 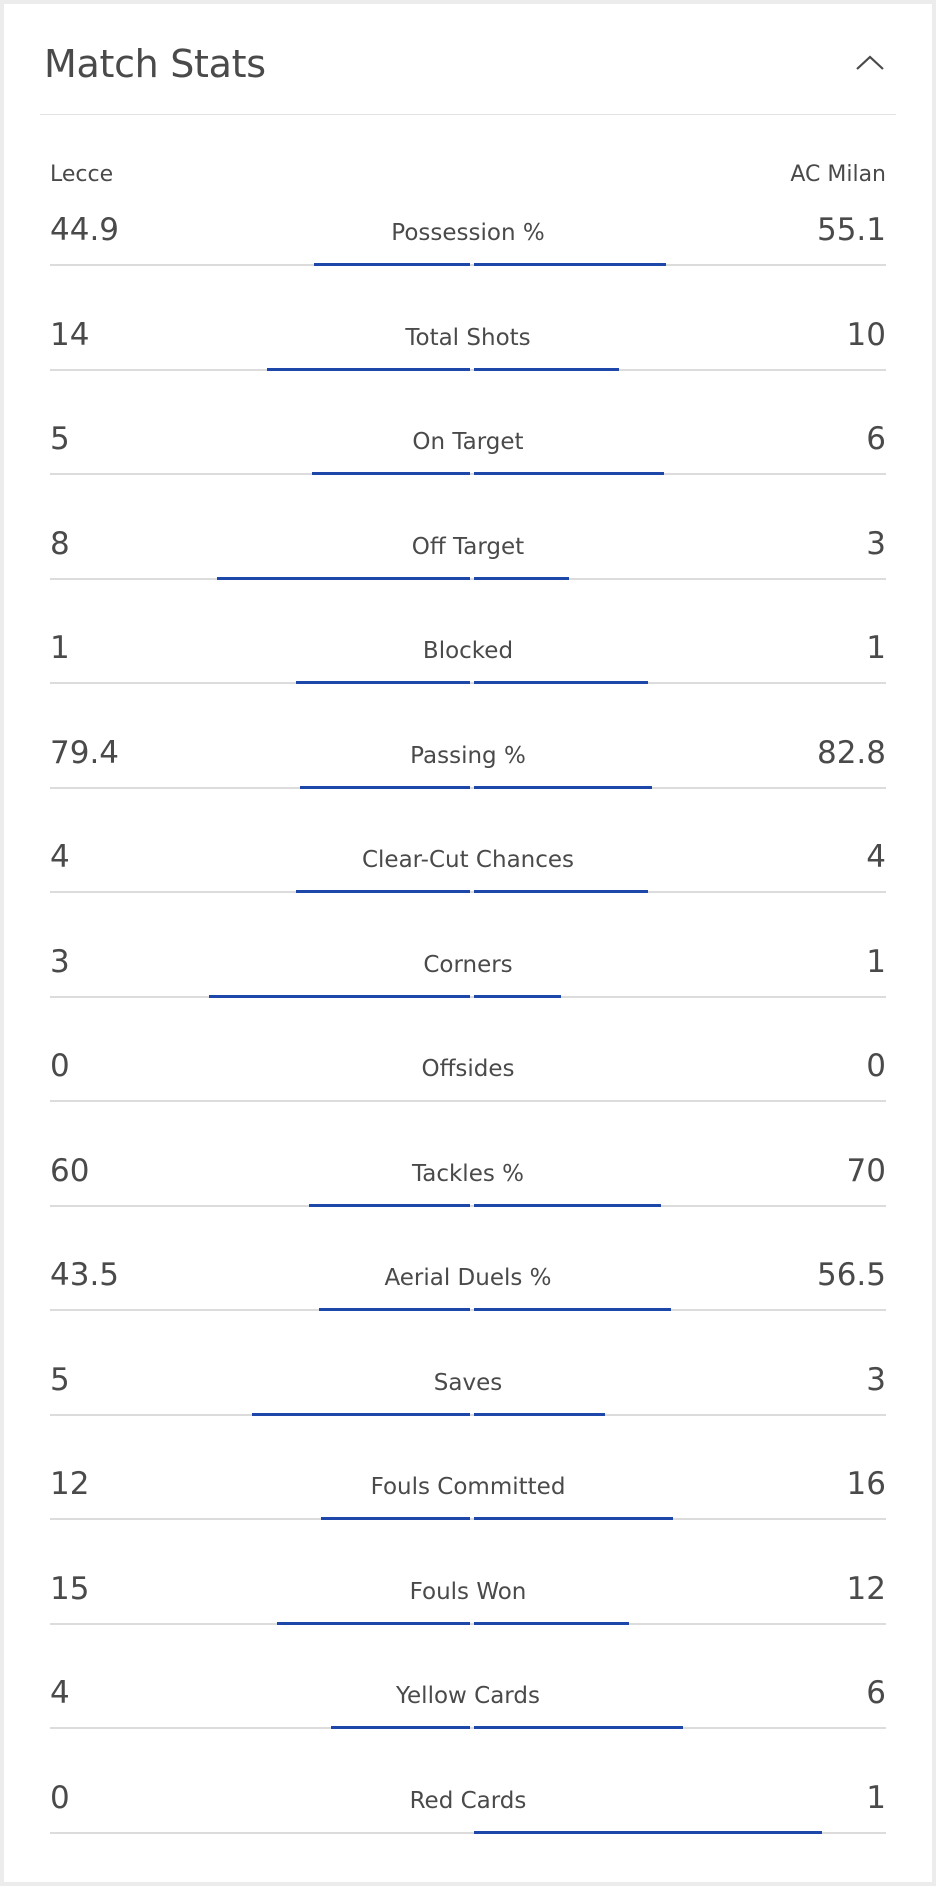 What do you see at coordinates (468, 463) in the screenshot?
I see `stat-row: 5 On Target 6` at bounding box center [468, 463].